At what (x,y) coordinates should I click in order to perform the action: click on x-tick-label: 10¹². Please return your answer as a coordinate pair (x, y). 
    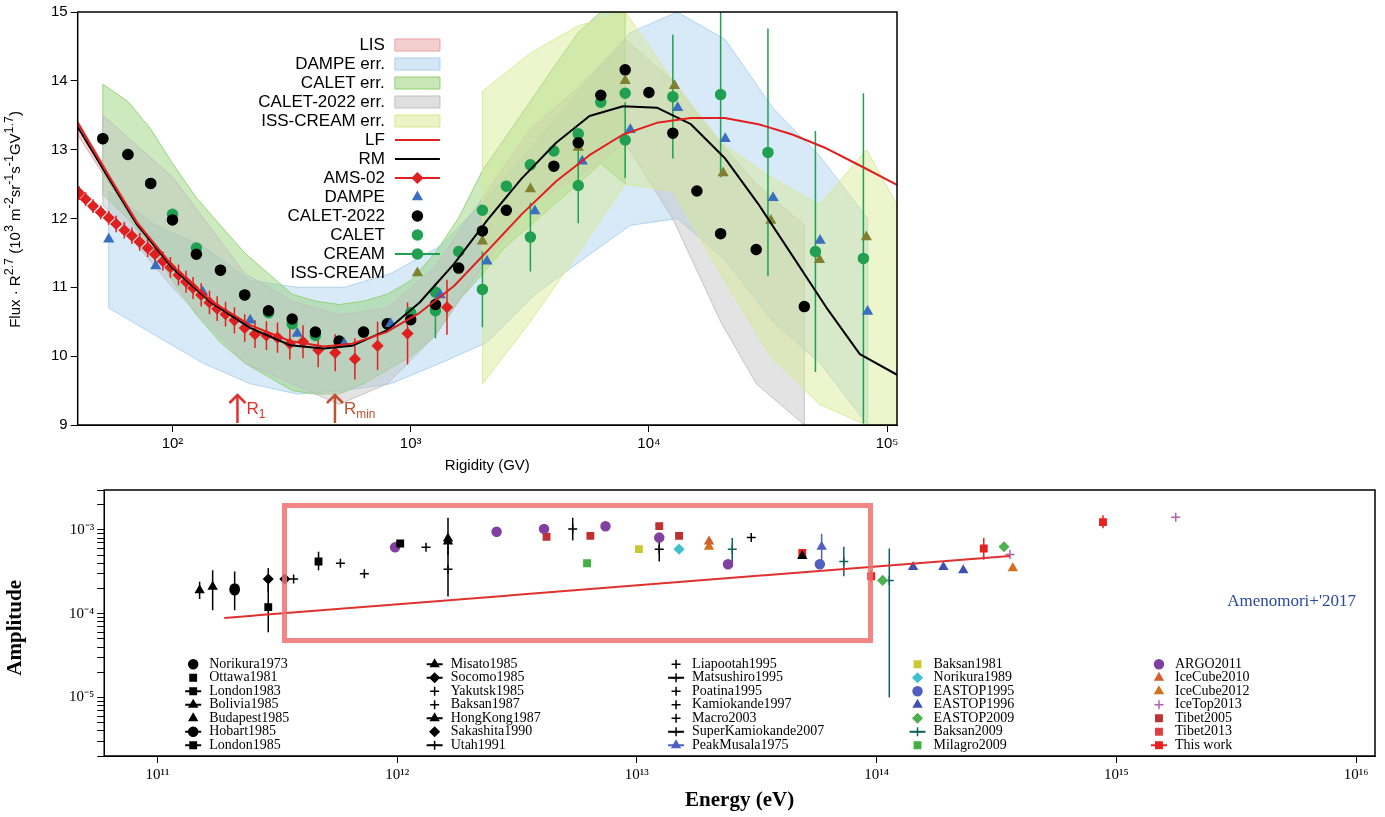
    Looking at the image, I should click on (397, 773).